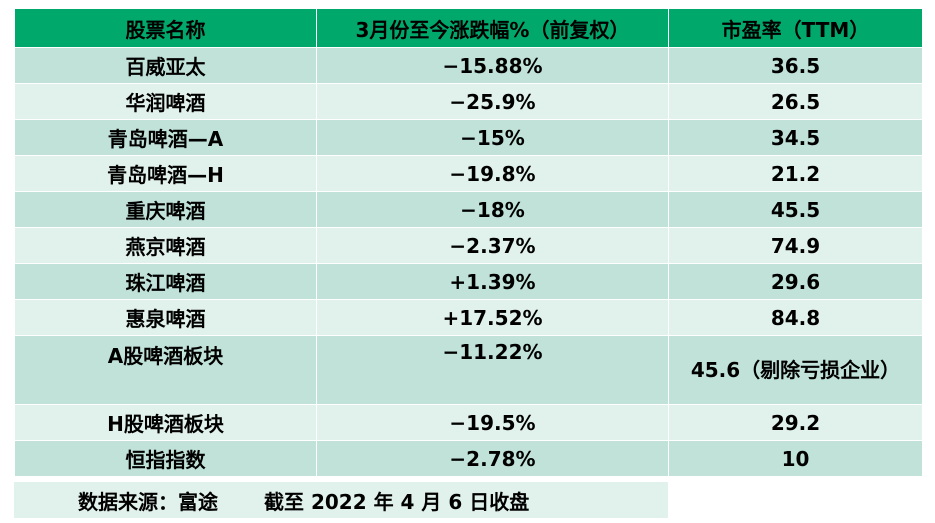 This screenshot has width=935, height=523. Describe the element at coordinates (165, 101) in the screenshot. I see `stock-name-cell: 华润啤酒` at that location.